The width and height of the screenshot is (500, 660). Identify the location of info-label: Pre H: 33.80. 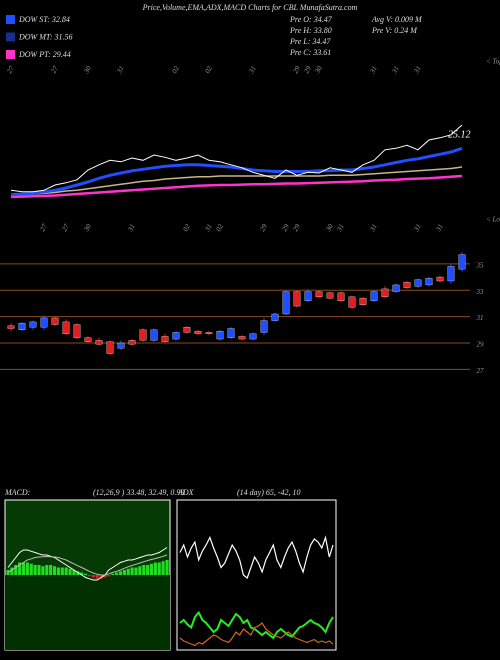
(310, 30).